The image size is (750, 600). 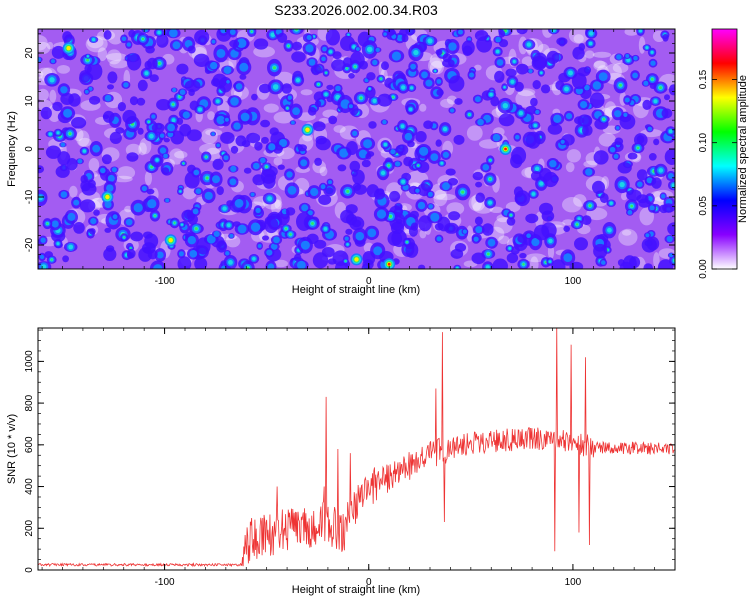 What do you see at coordinates (12, 449) in the screenshot?
I see `line-y-axis-label: SNR (10 * v/v)` at bounding box center [12, 449].